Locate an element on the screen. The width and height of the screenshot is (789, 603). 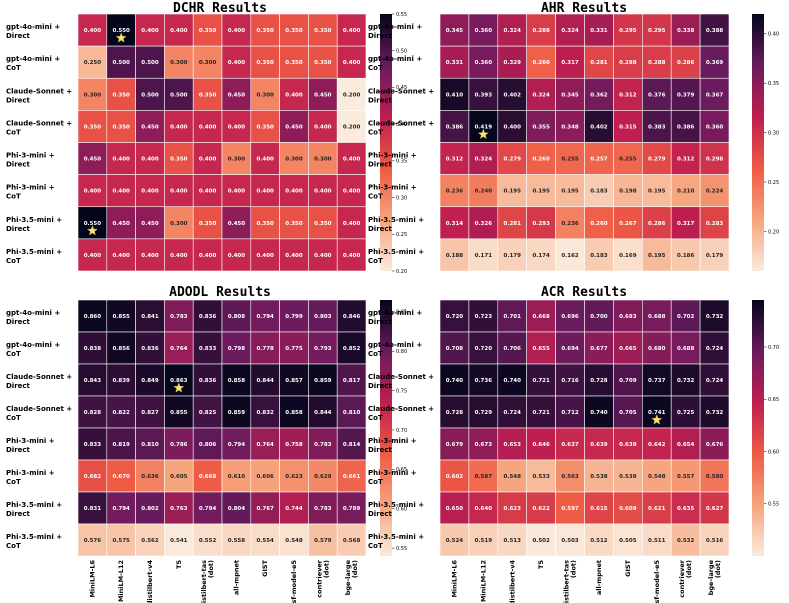
dchr-colorbar-tick: 0.55 is located at coordinates (401, 15).